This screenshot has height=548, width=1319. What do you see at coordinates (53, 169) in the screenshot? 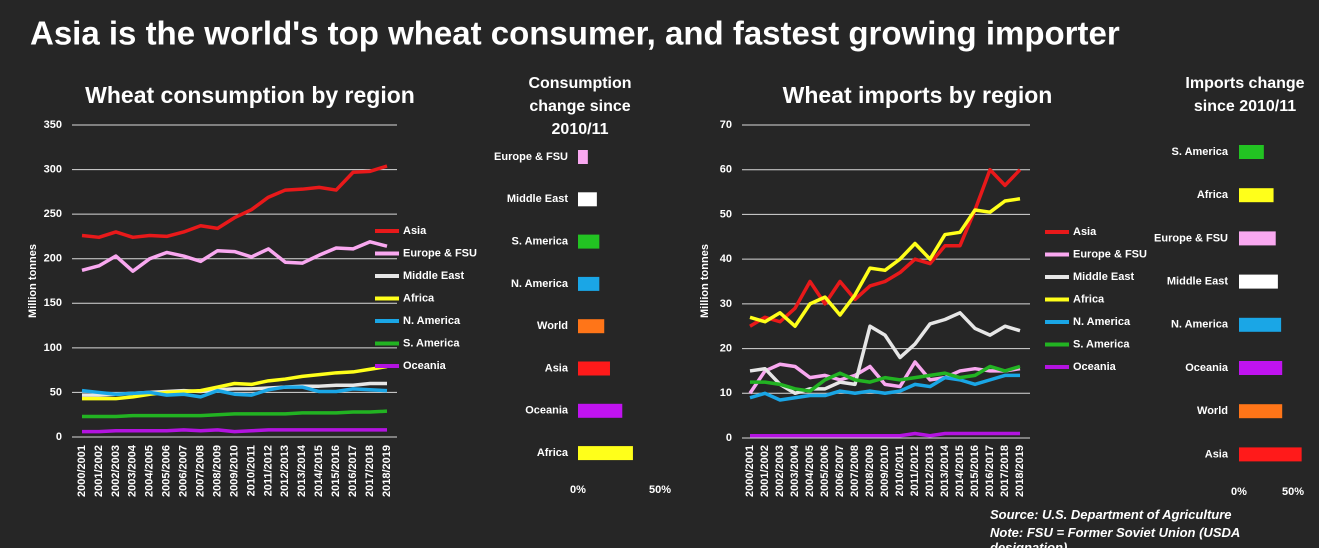
I see `y-tick-label: 300` at bounding box center [53, 169].